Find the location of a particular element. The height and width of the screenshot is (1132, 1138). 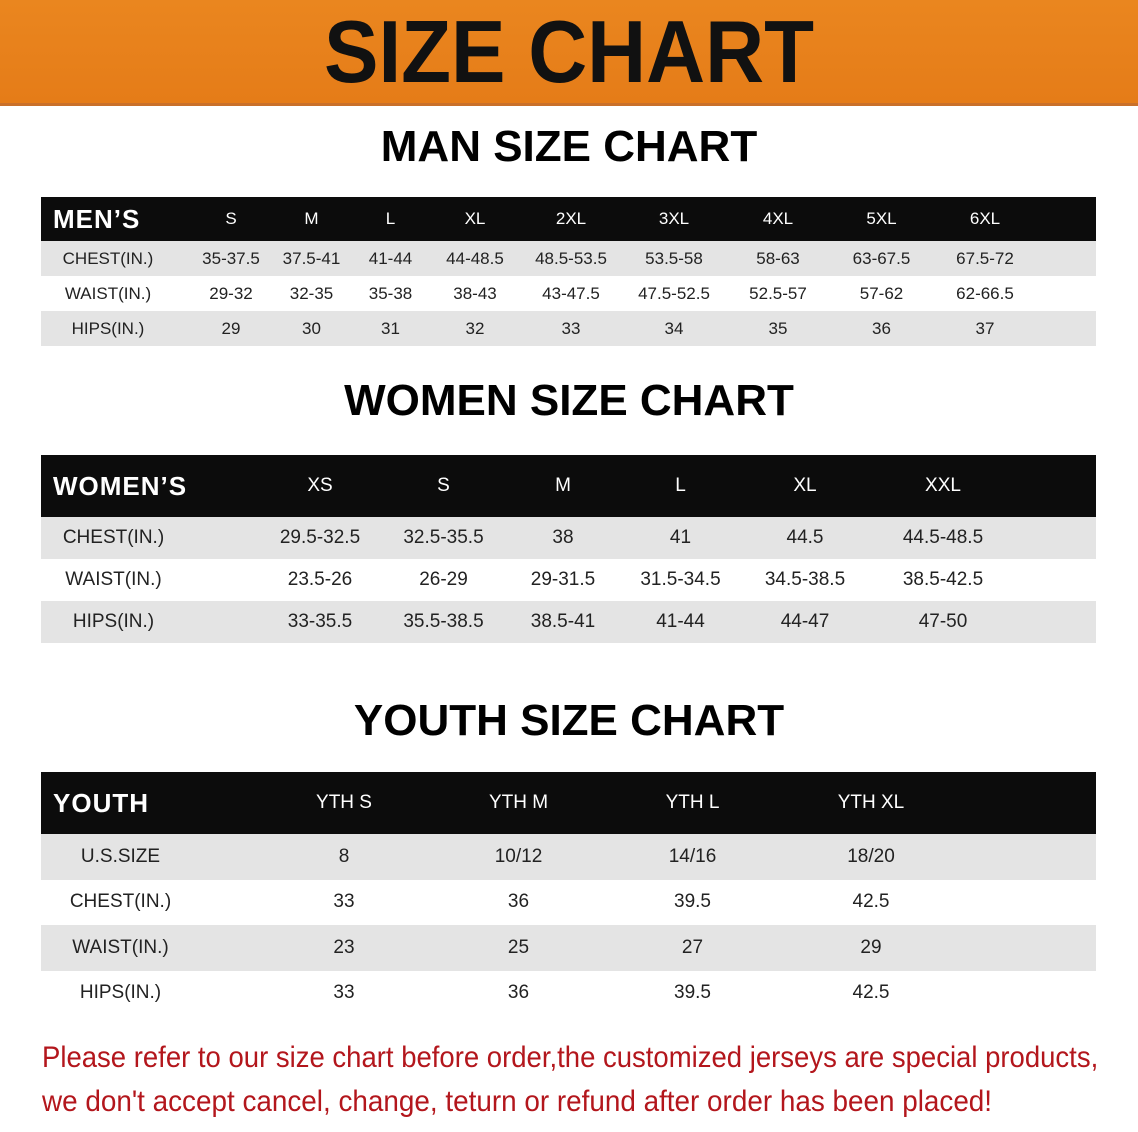

measurement-cell: 32-35 is located at coordinates (311, 293).